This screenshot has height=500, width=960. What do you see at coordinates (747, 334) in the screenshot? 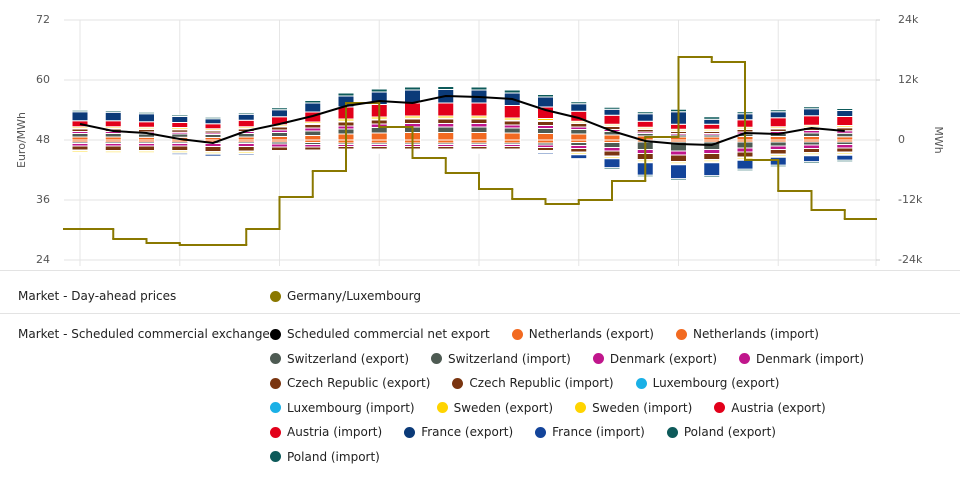
I see `legend-item: Netherlands (import)` at bounding box center [747, 334].